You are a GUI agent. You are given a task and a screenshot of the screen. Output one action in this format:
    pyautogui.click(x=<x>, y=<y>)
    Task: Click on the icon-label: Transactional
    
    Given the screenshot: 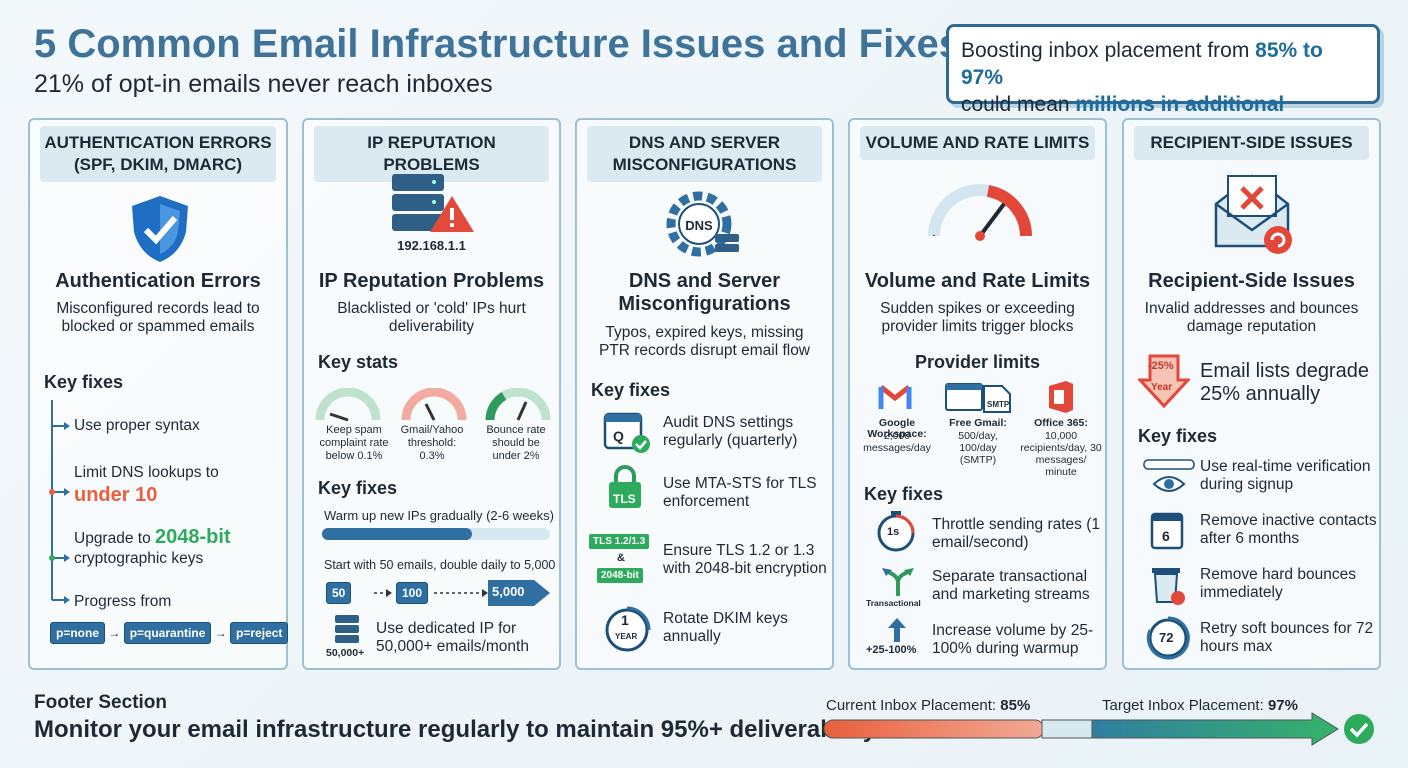 What is the action you would take?
    pyautogui.click(x=893, y=603)
    